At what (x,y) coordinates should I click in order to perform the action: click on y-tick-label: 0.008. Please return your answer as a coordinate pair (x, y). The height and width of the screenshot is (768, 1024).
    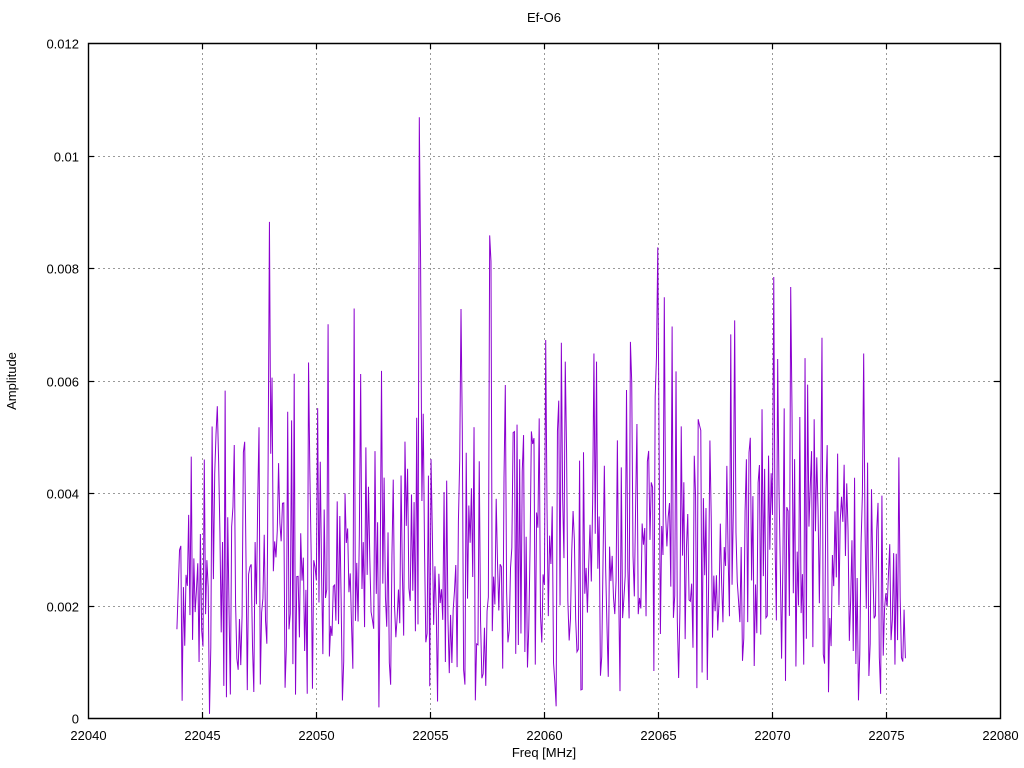
    Looking at the image, I should click on (62, 269).